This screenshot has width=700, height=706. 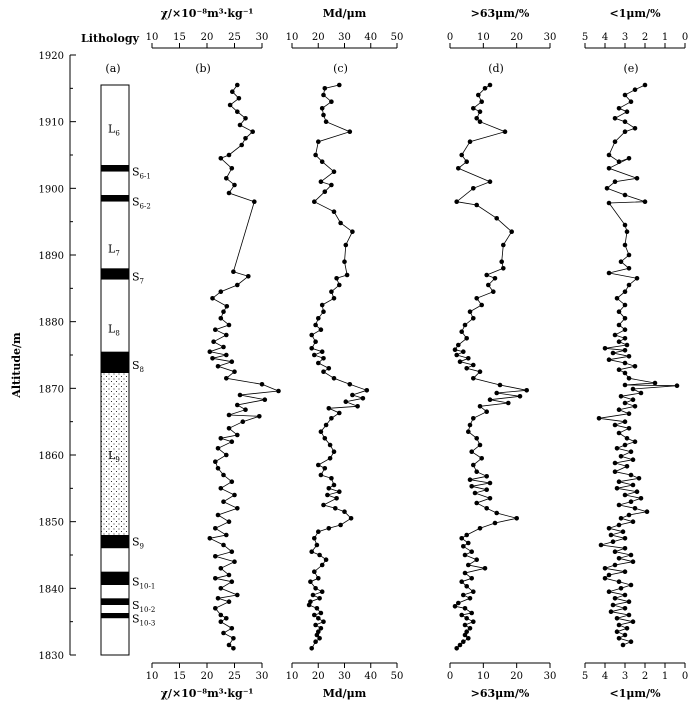 I want to click on panel-label: (d), so click(x=496, y=68).